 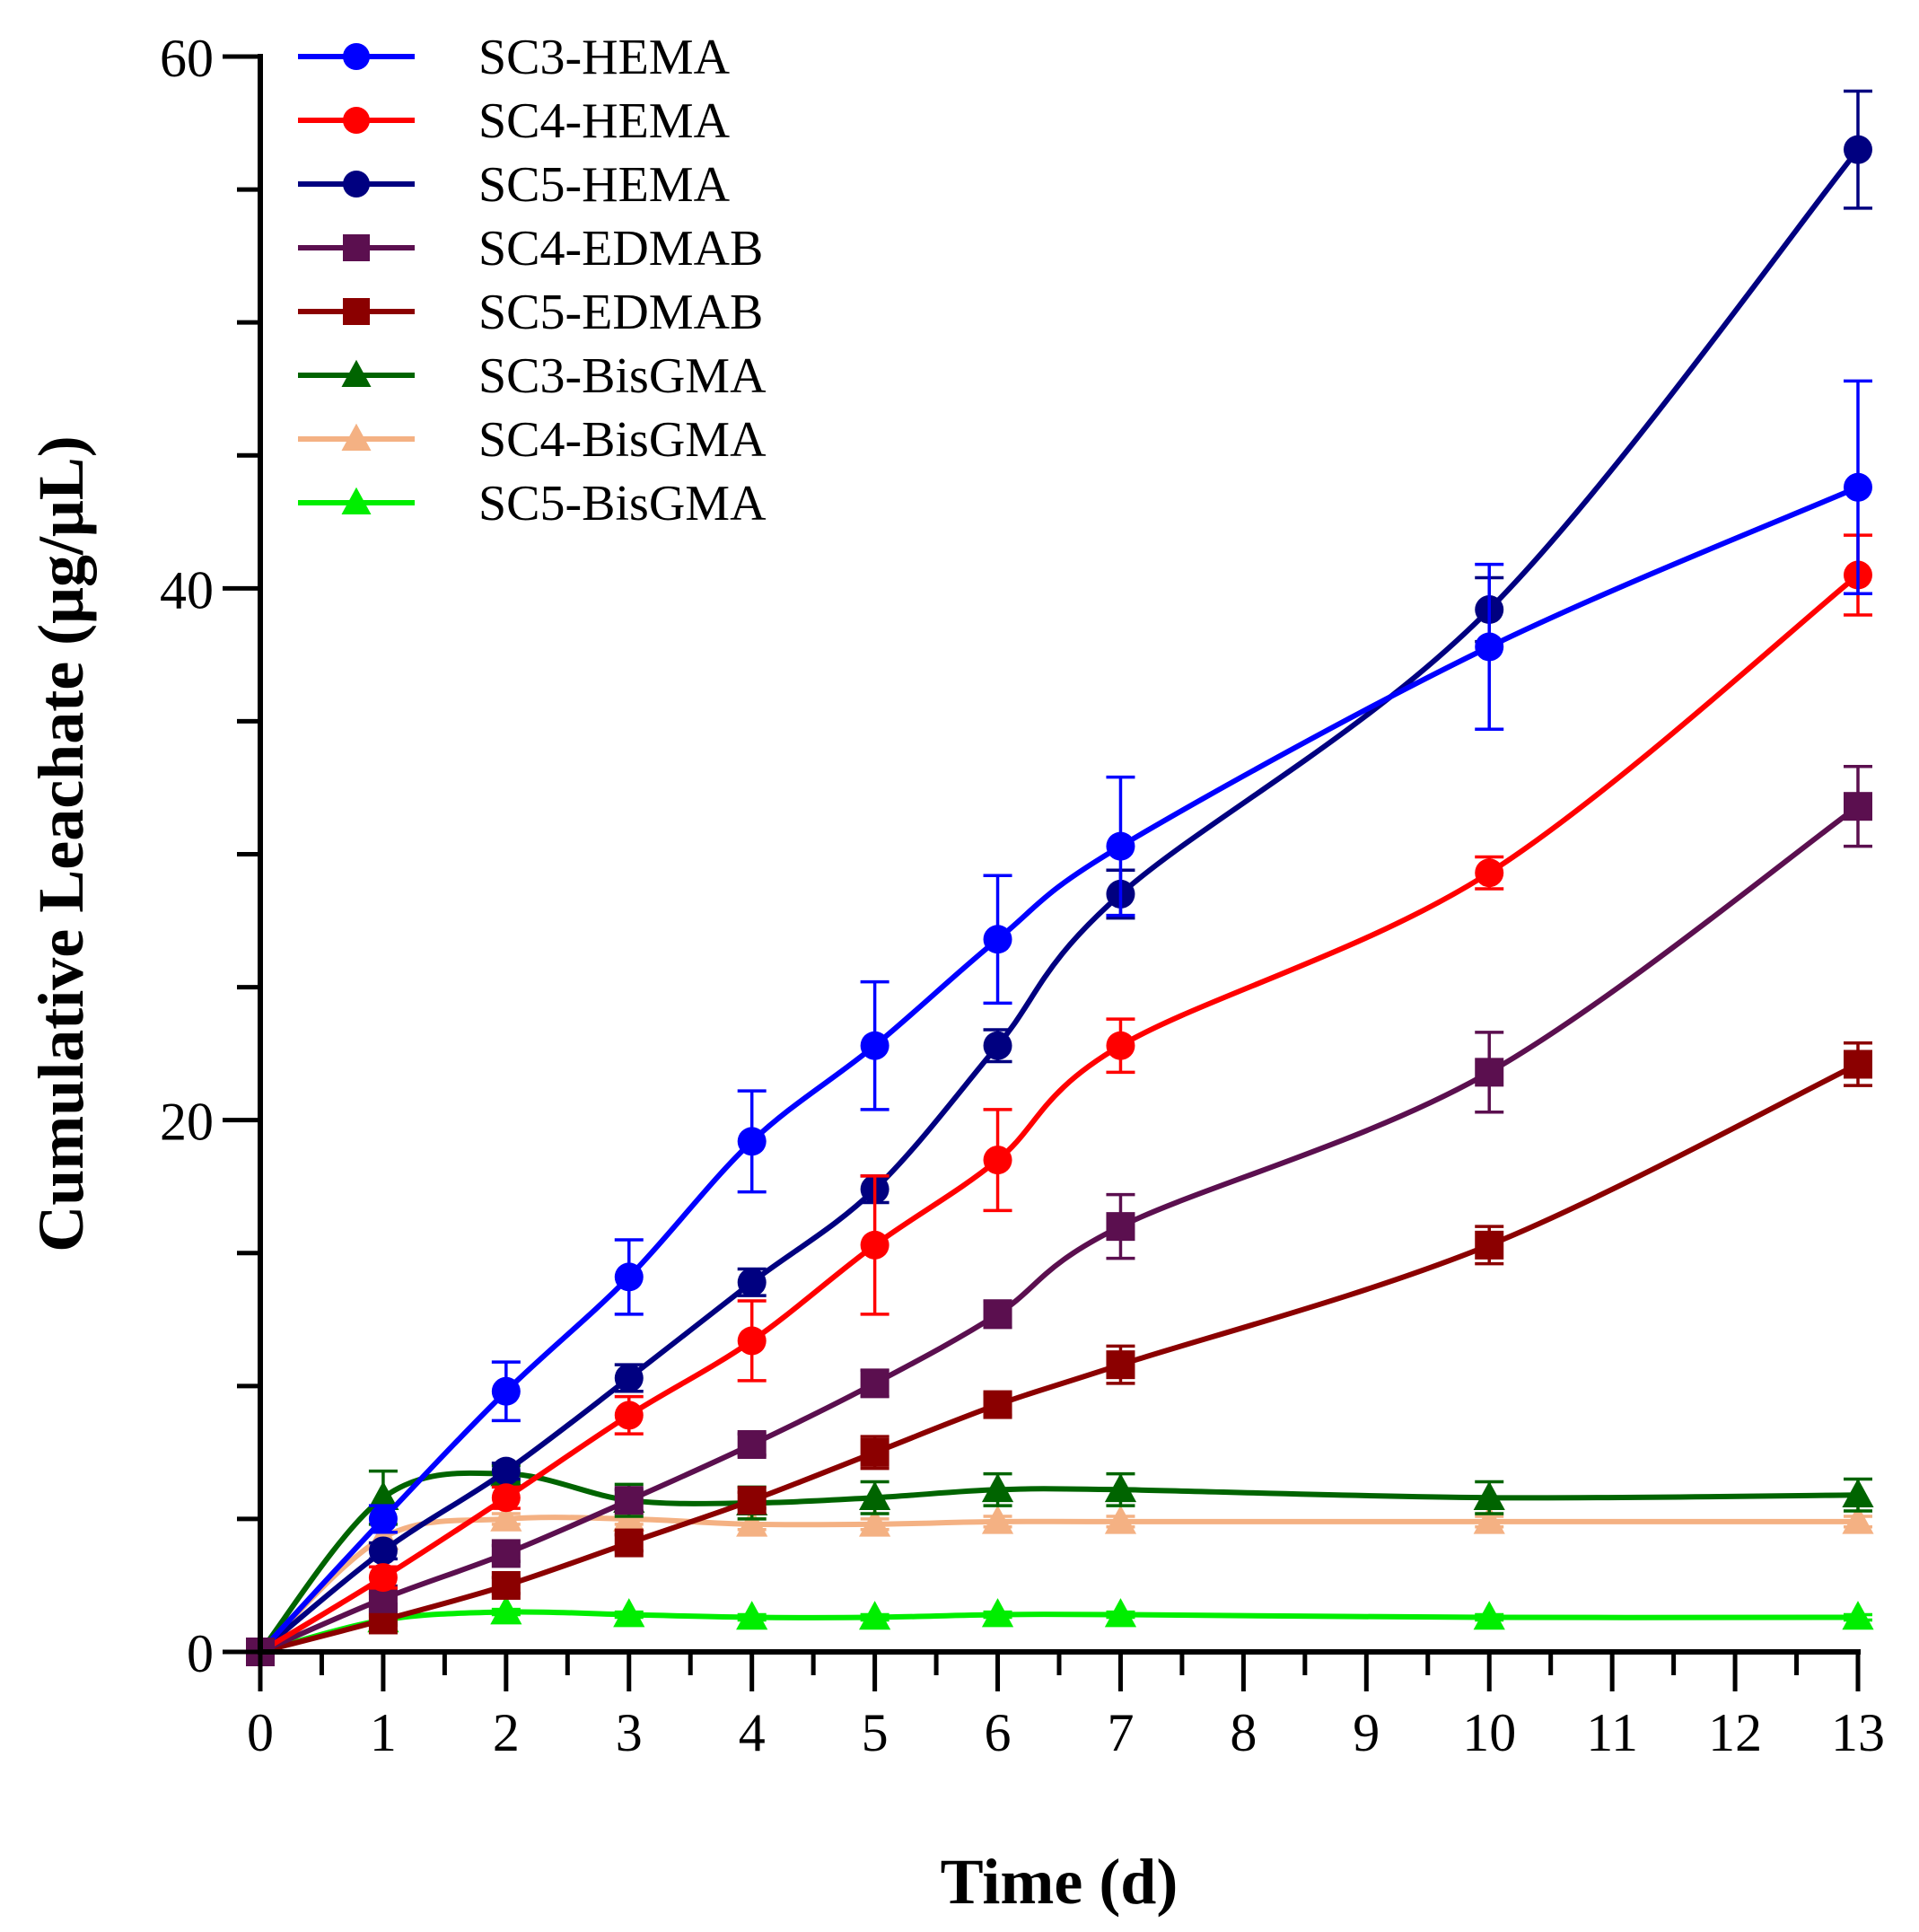 I want to click on legend-item-SC4-BisGMA: SC4-BisGMA, so click(x=532, y=440).